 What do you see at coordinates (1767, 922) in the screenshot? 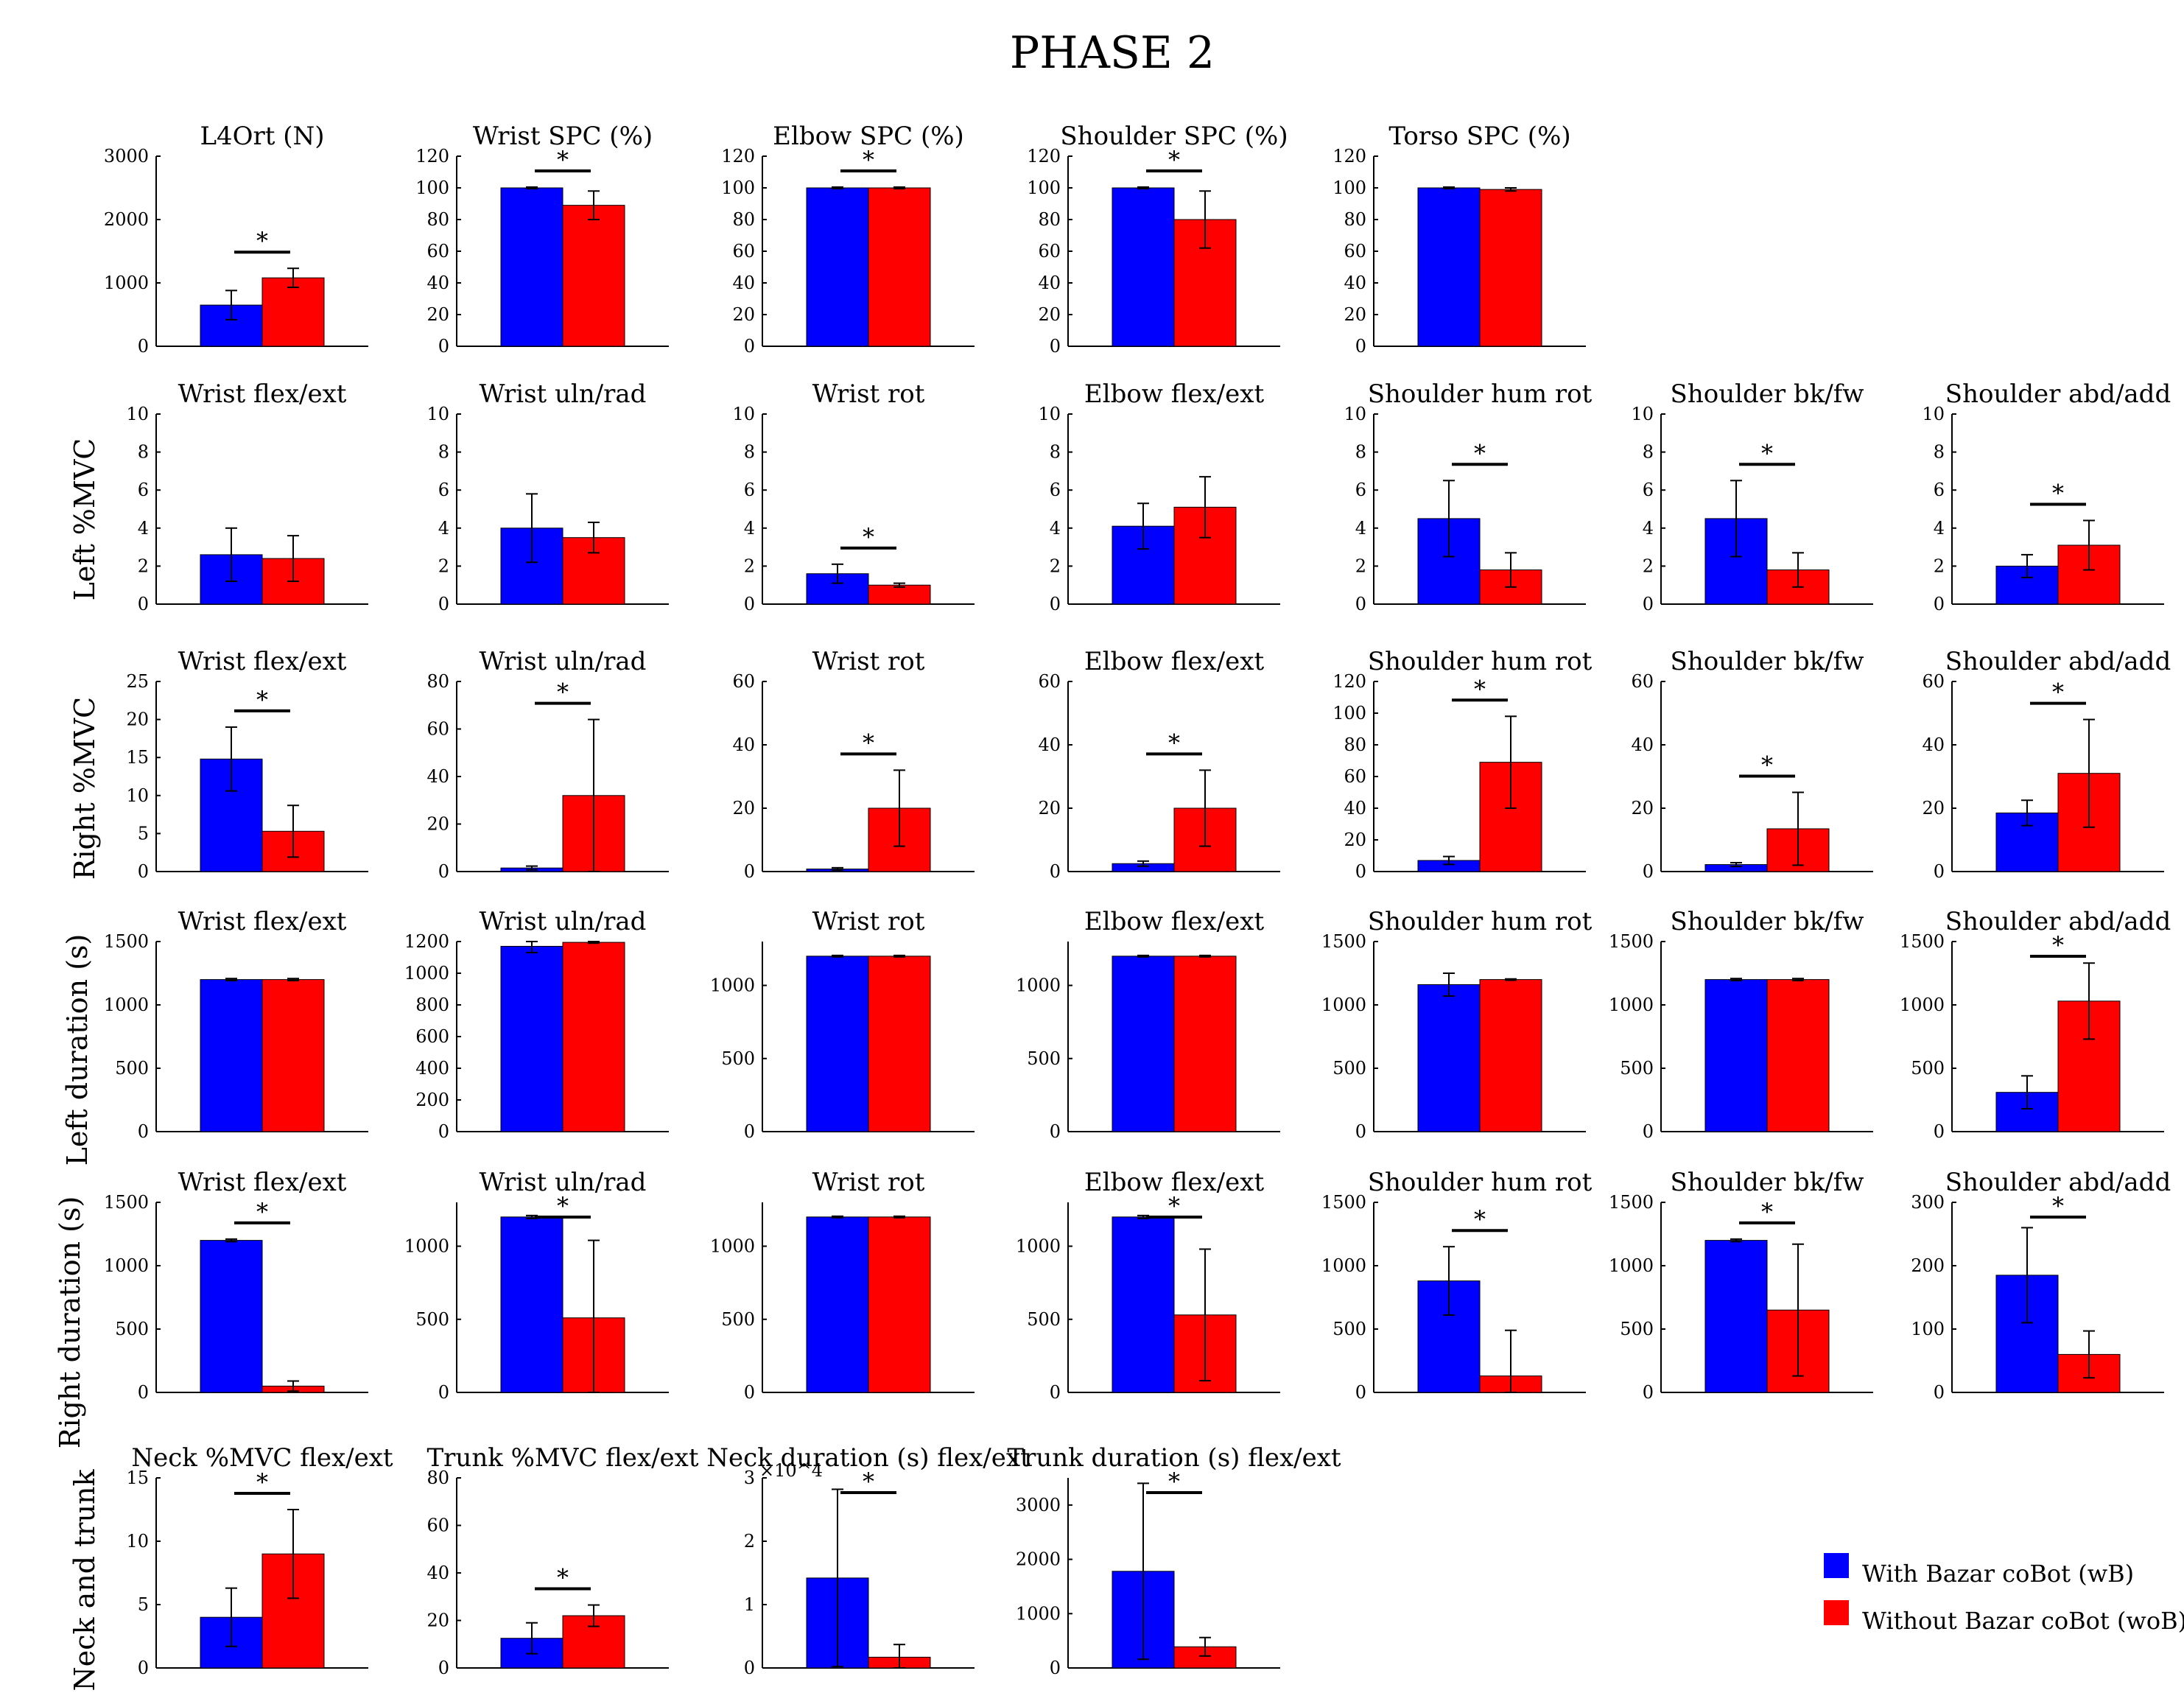
I see `panel-r3-shoulder-bk-fw-title: Shoulder bk/fw` at bounding box center [1767, 922].